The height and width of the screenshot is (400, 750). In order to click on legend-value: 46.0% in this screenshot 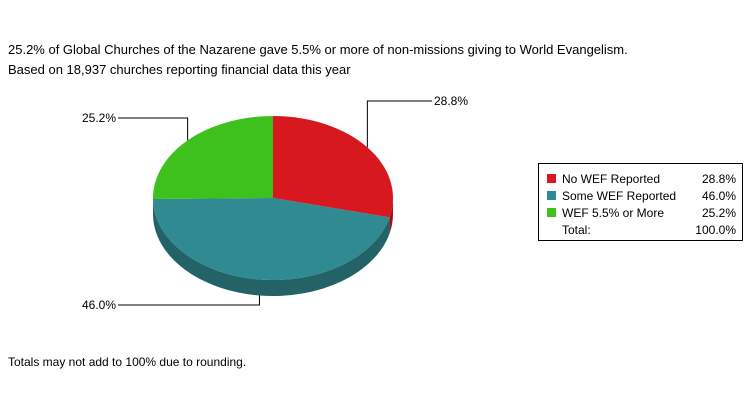, I will do `click(718, 195)`.